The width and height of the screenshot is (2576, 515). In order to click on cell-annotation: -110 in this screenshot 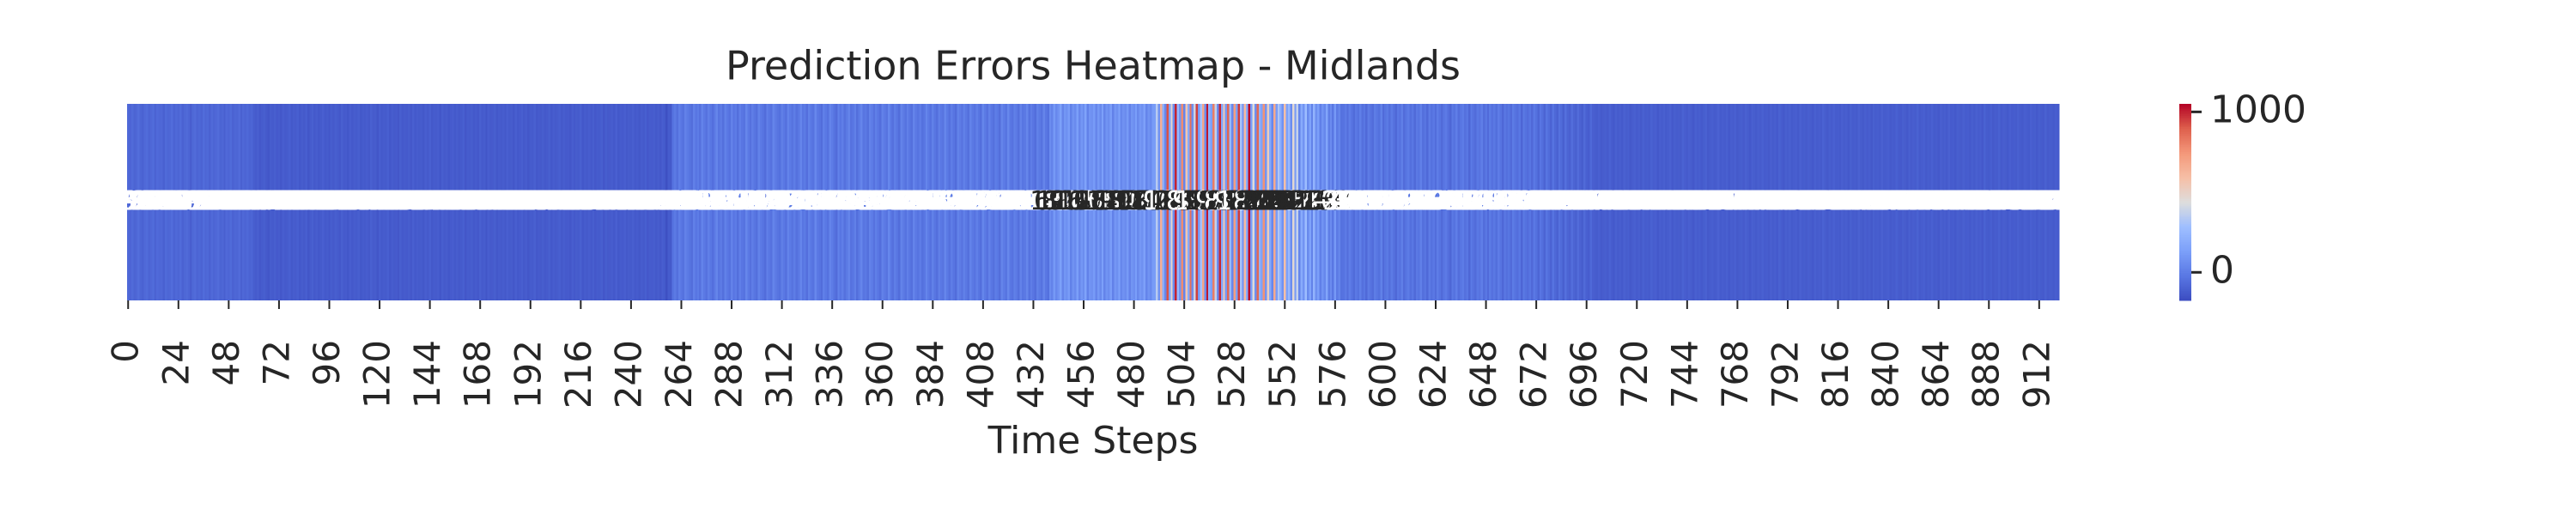, I will do `click(191, 201)`.